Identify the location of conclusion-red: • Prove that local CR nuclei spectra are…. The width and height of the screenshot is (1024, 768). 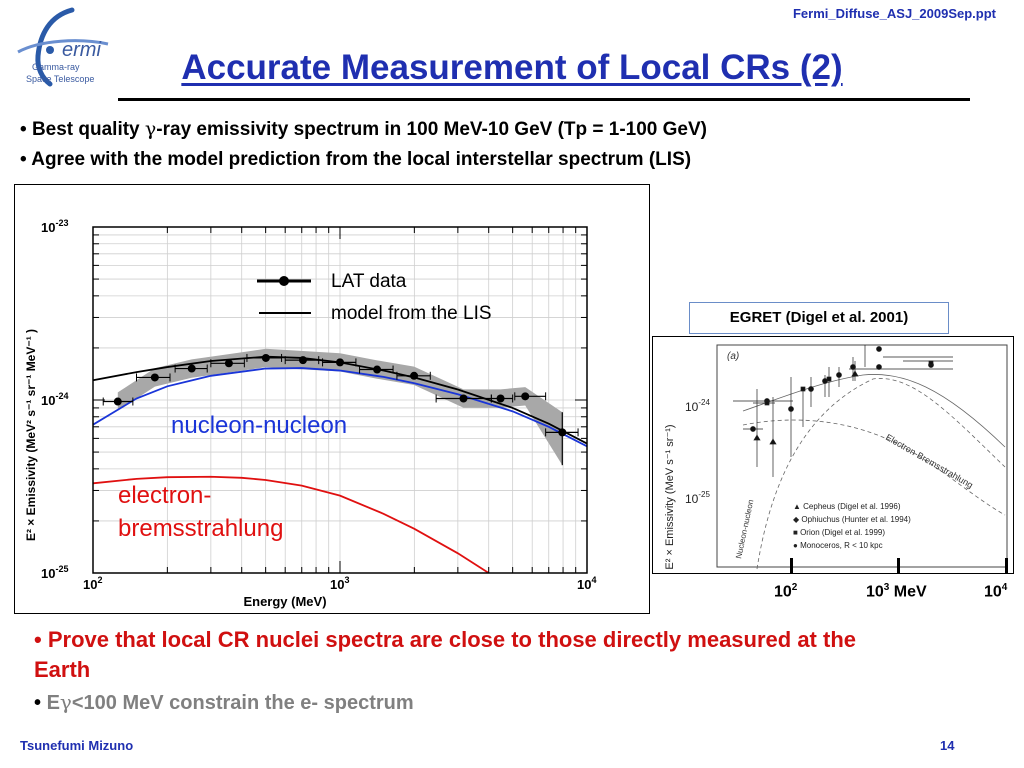
(474, 655).